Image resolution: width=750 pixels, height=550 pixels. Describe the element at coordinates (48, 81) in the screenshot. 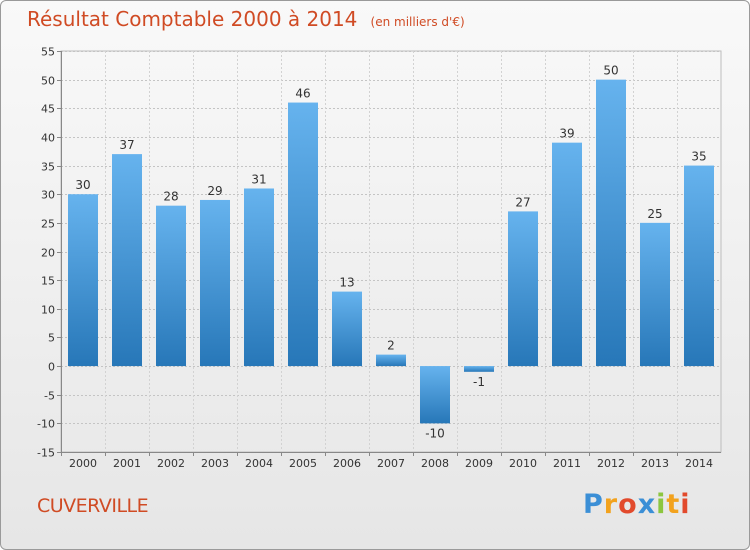

I see `y-tick-label: 50` at that location.